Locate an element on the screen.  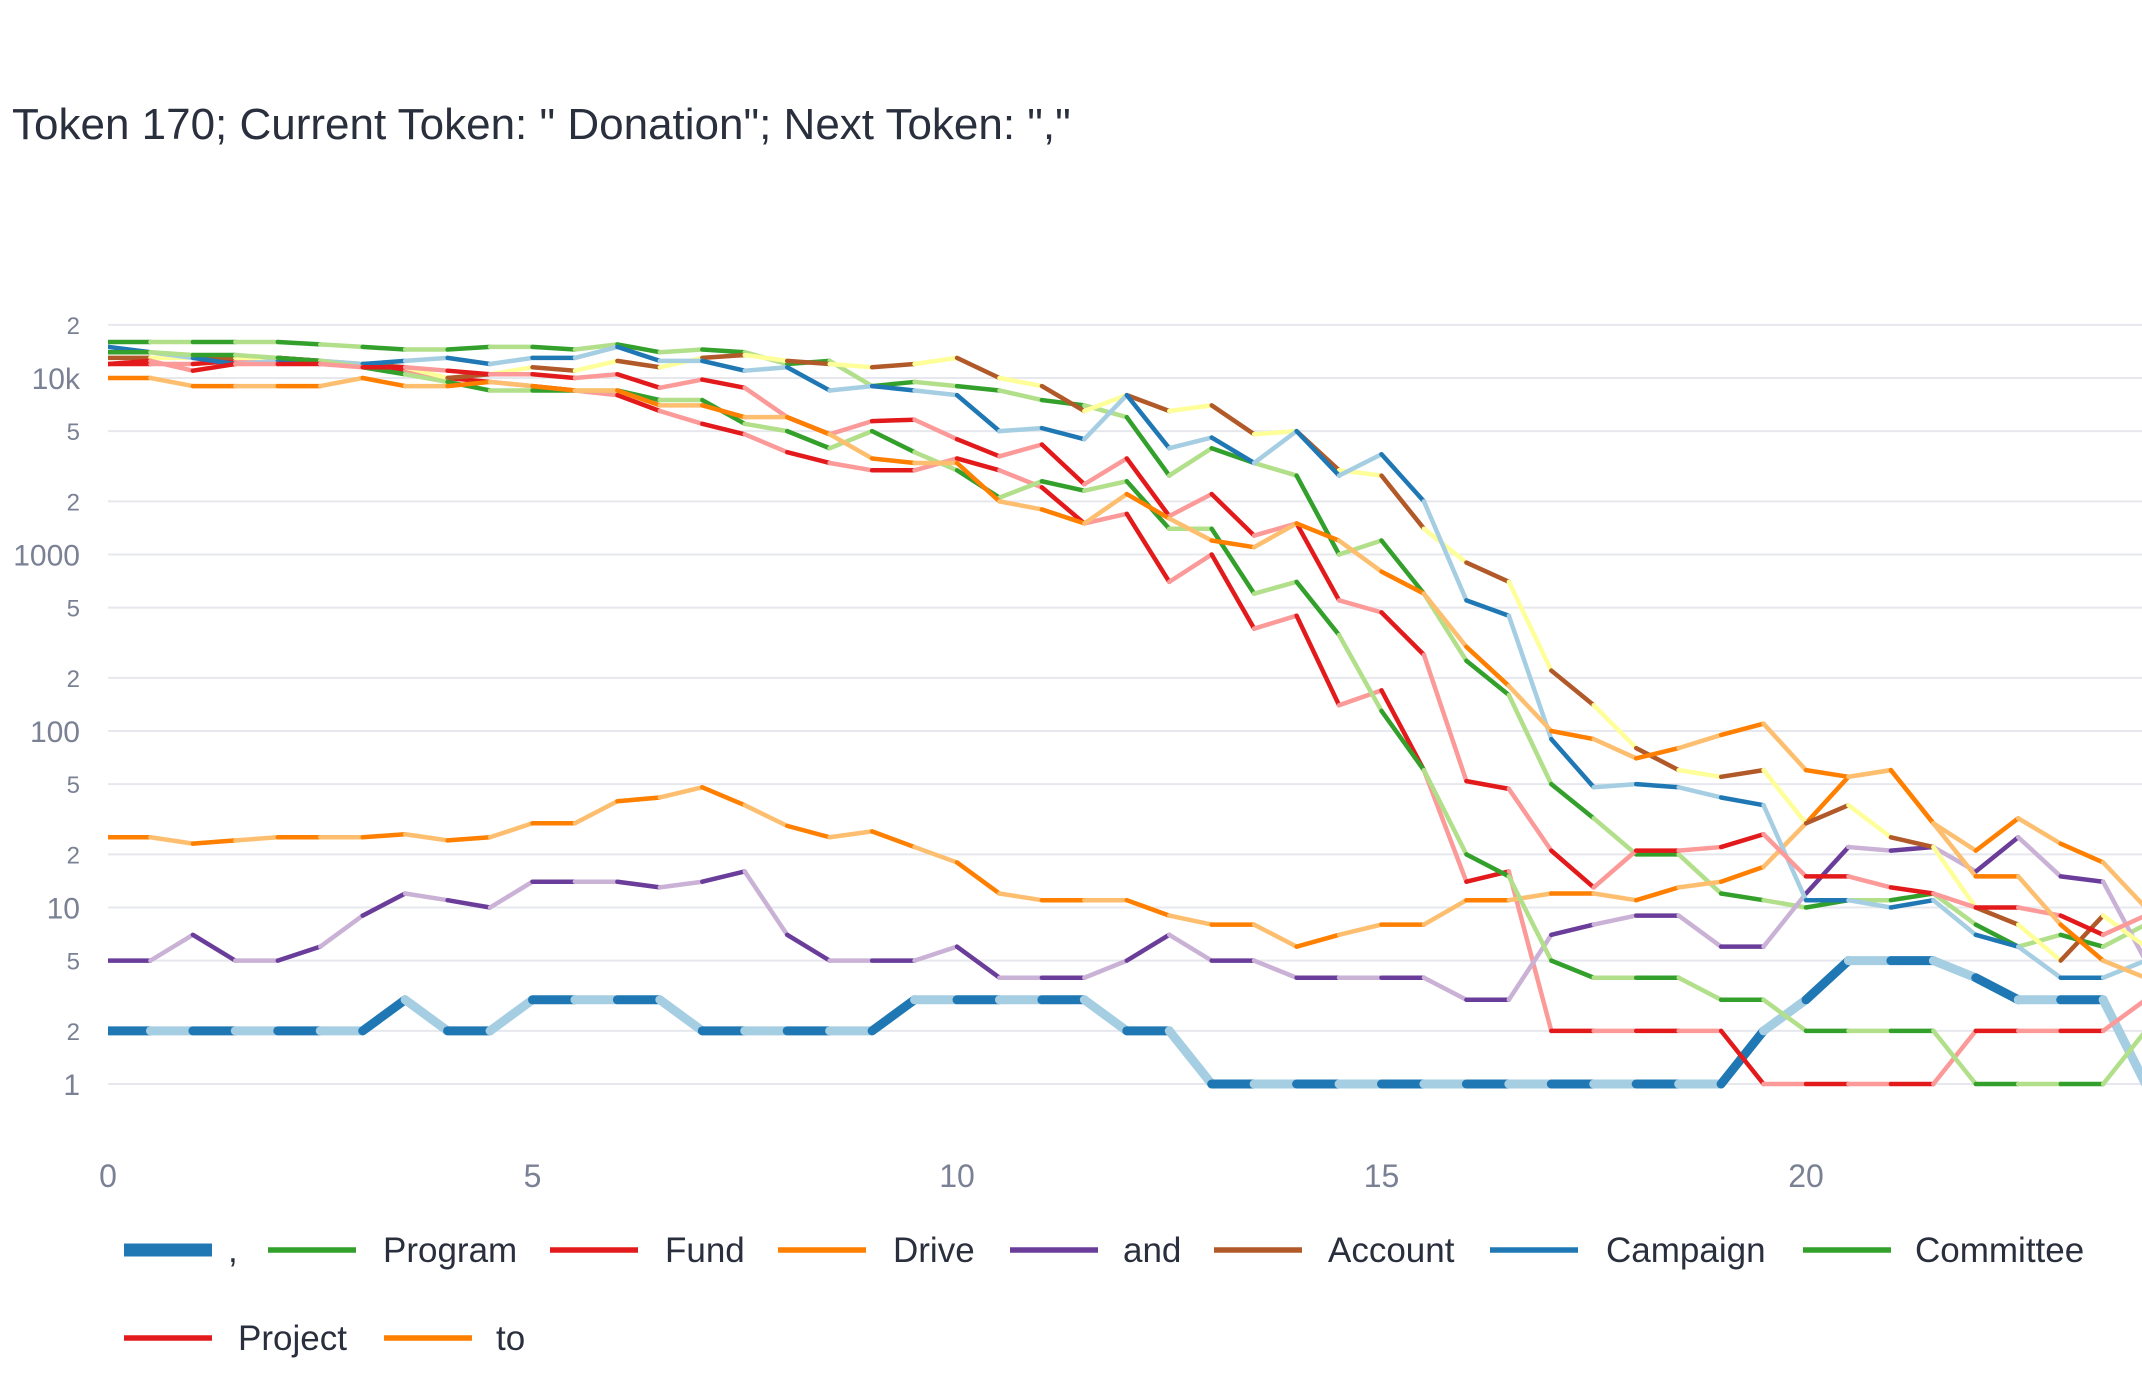
y-axis-ticks: 1 10 100 1000 10k 2 5 2 5 2 5 2 5 2 is located at coordinates (47, 707).